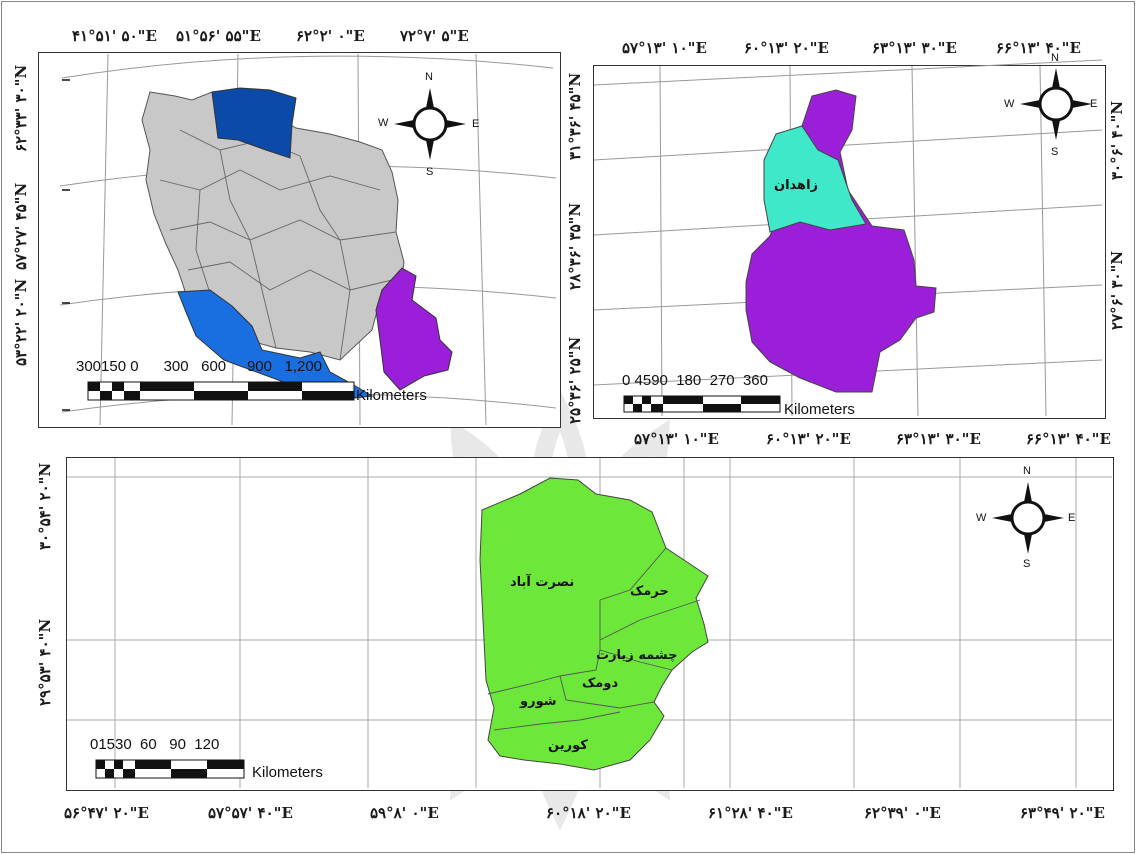 This screenshot has height=854, width=1136. Describe the element at coordinates (787, 48) in the screenshot. I see `province-top-label: ۶۰°۱۳' ۲۰"E` at that location.